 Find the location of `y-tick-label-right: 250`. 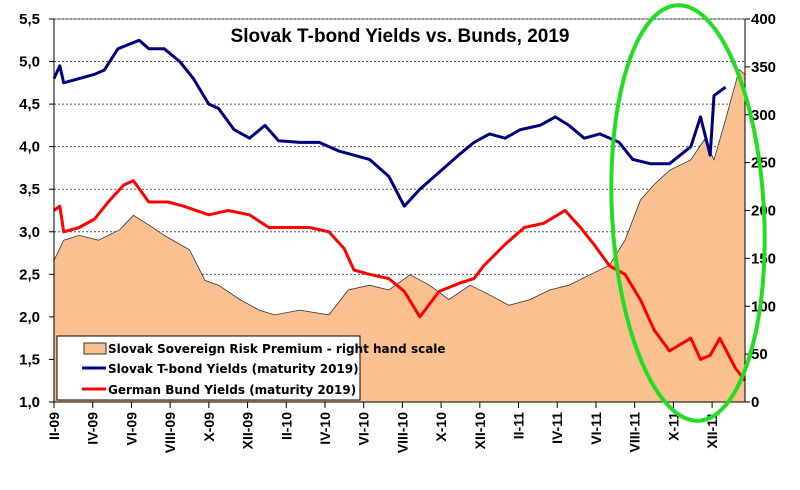

y-tick-label-right: 250 is located at coordinates (763, 163).